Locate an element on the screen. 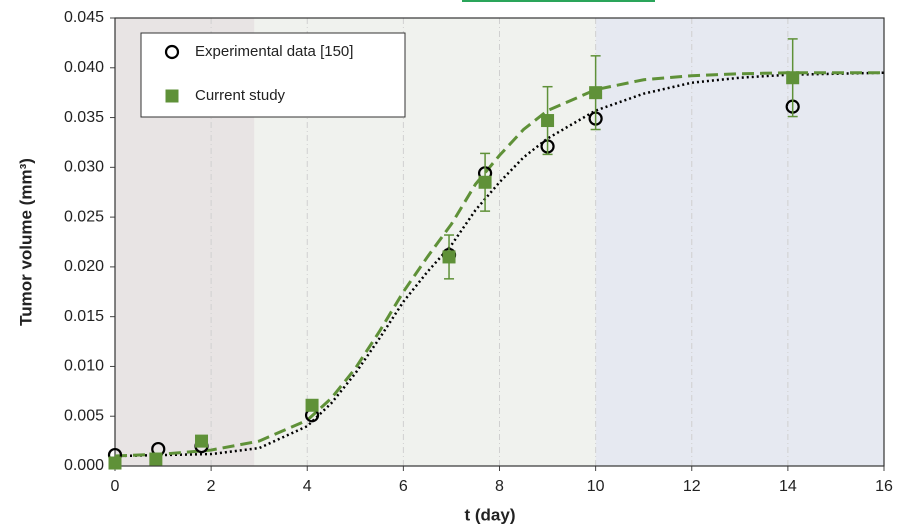 The width and height of the screenshot is (911, 529). x-tick-label: 4 is located at coordinates (307, 486).